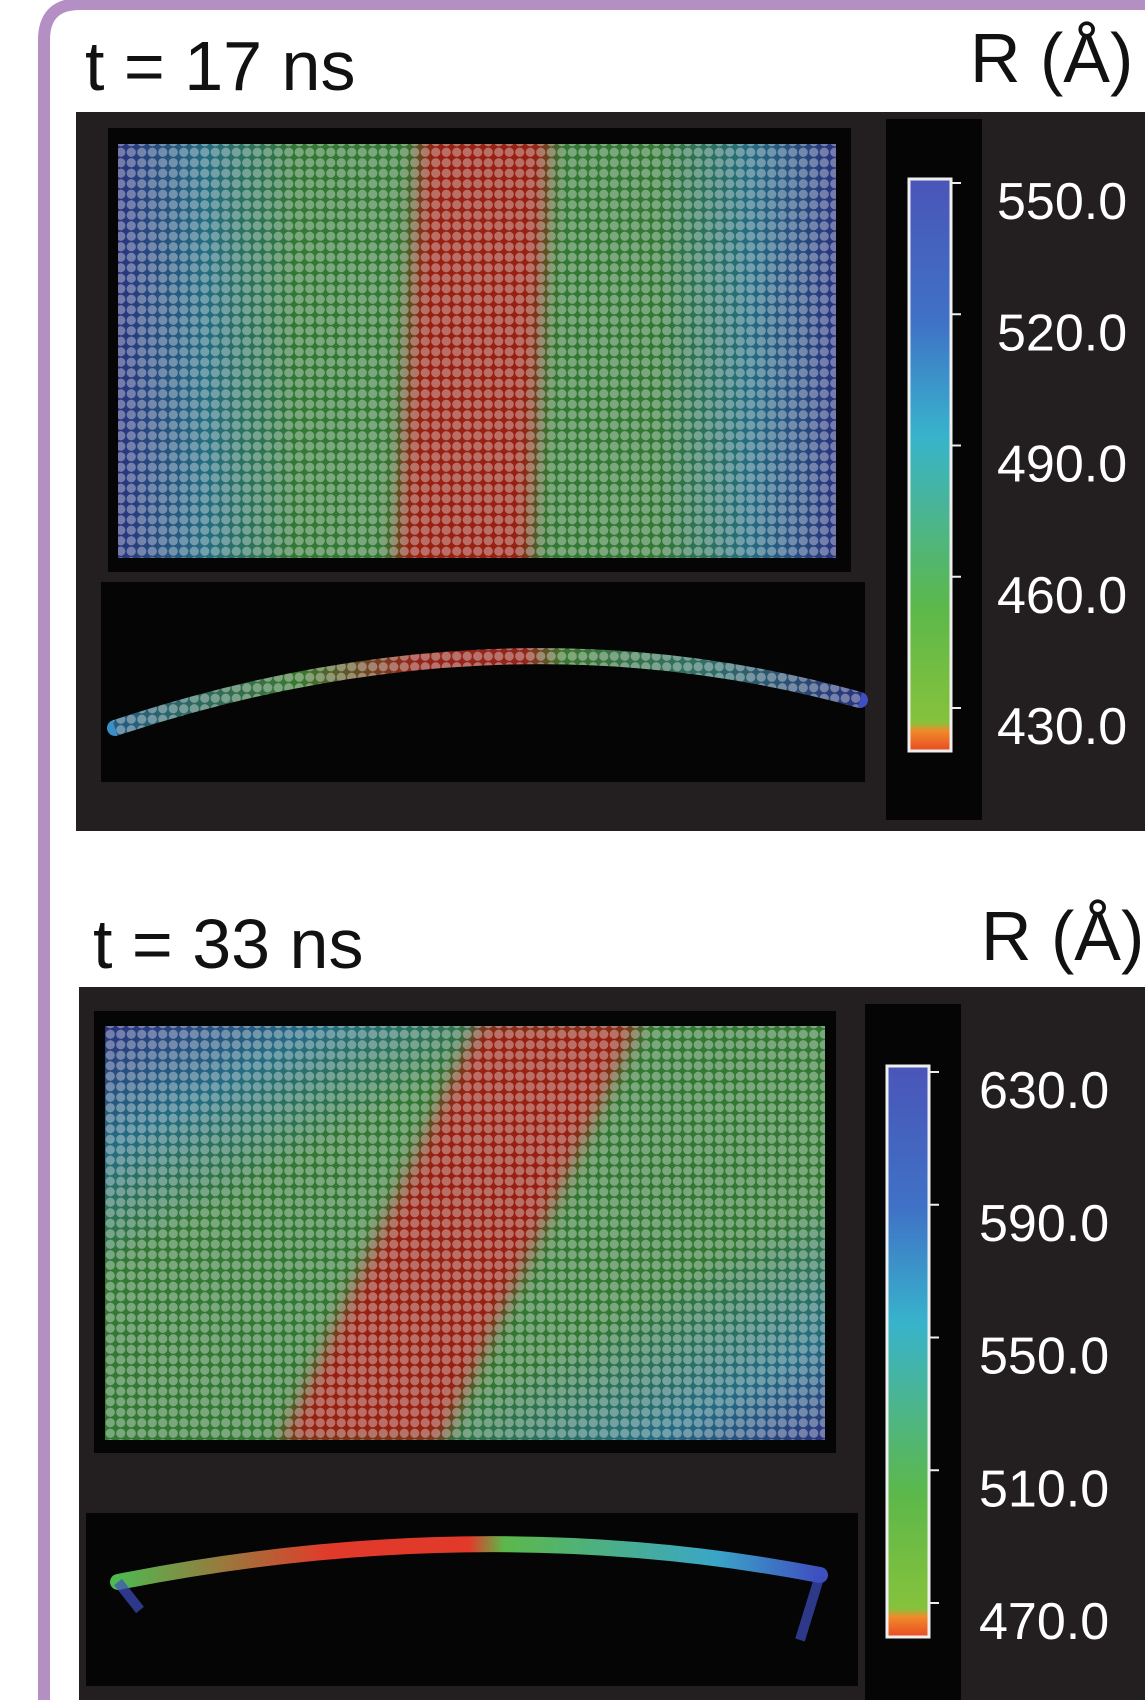  I want to click on colorbar-tick-label: 460.0, so click(1062, 596).